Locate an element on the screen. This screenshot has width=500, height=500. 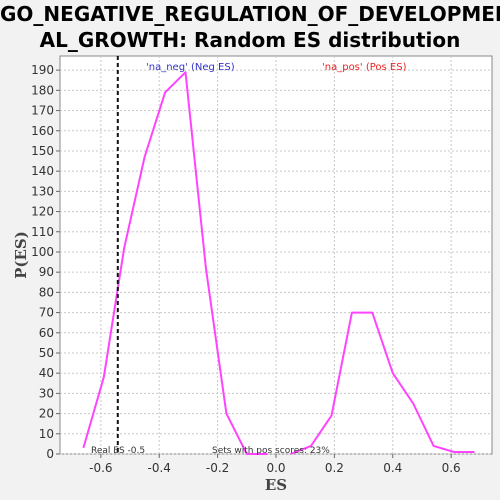
y-tick-label: 150 is located at coordinates (42, 151).